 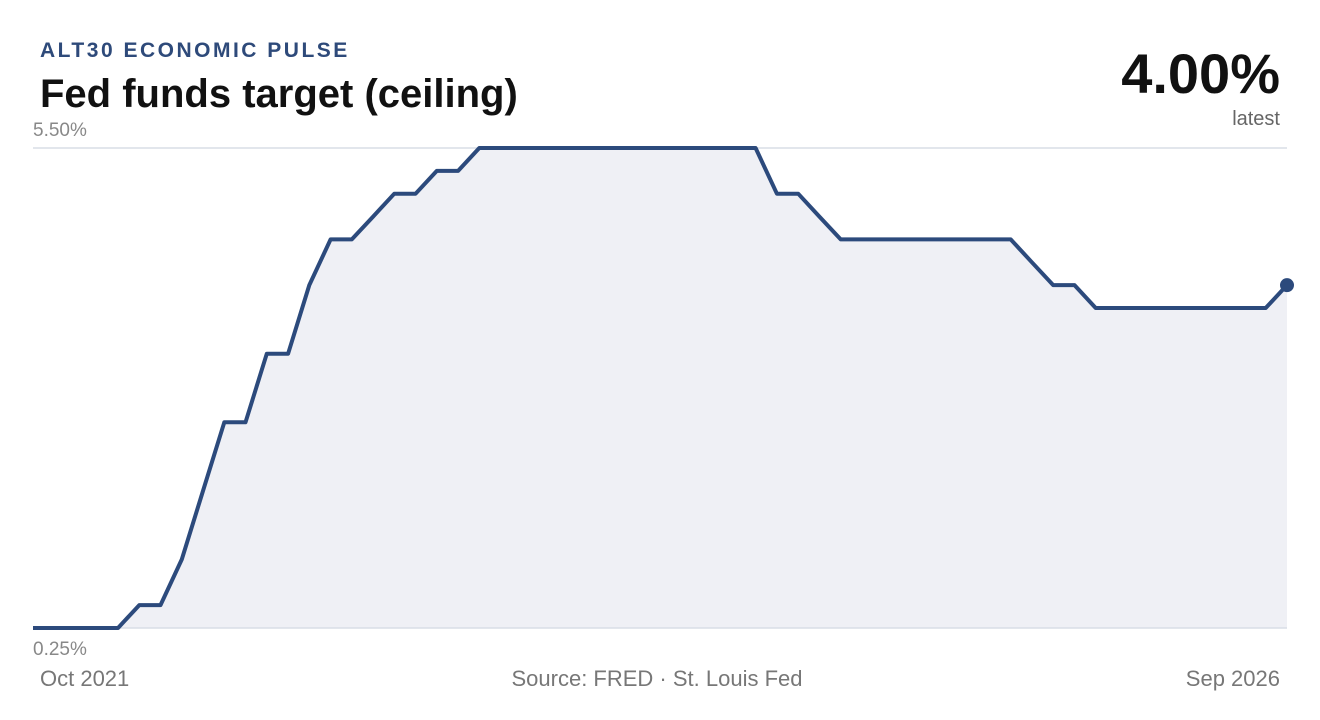 I want to click on chart-title: Fed funds target (ceiling), so click(x=279, y=94).